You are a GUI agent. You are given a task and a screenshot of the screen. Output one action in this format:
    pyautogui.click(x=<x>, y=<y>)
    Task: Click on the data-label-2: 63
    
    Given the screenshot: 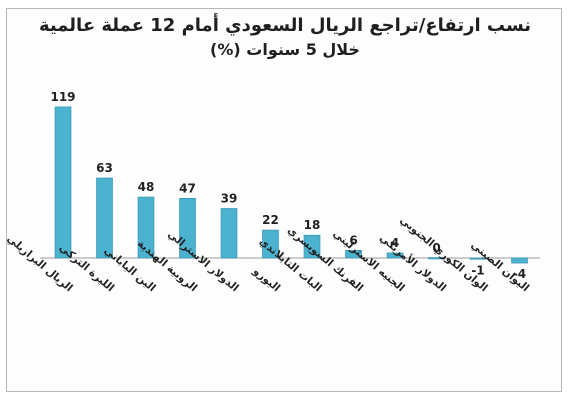 What is the action you would take?
    pyautogui.click(x=104, y=168)
    